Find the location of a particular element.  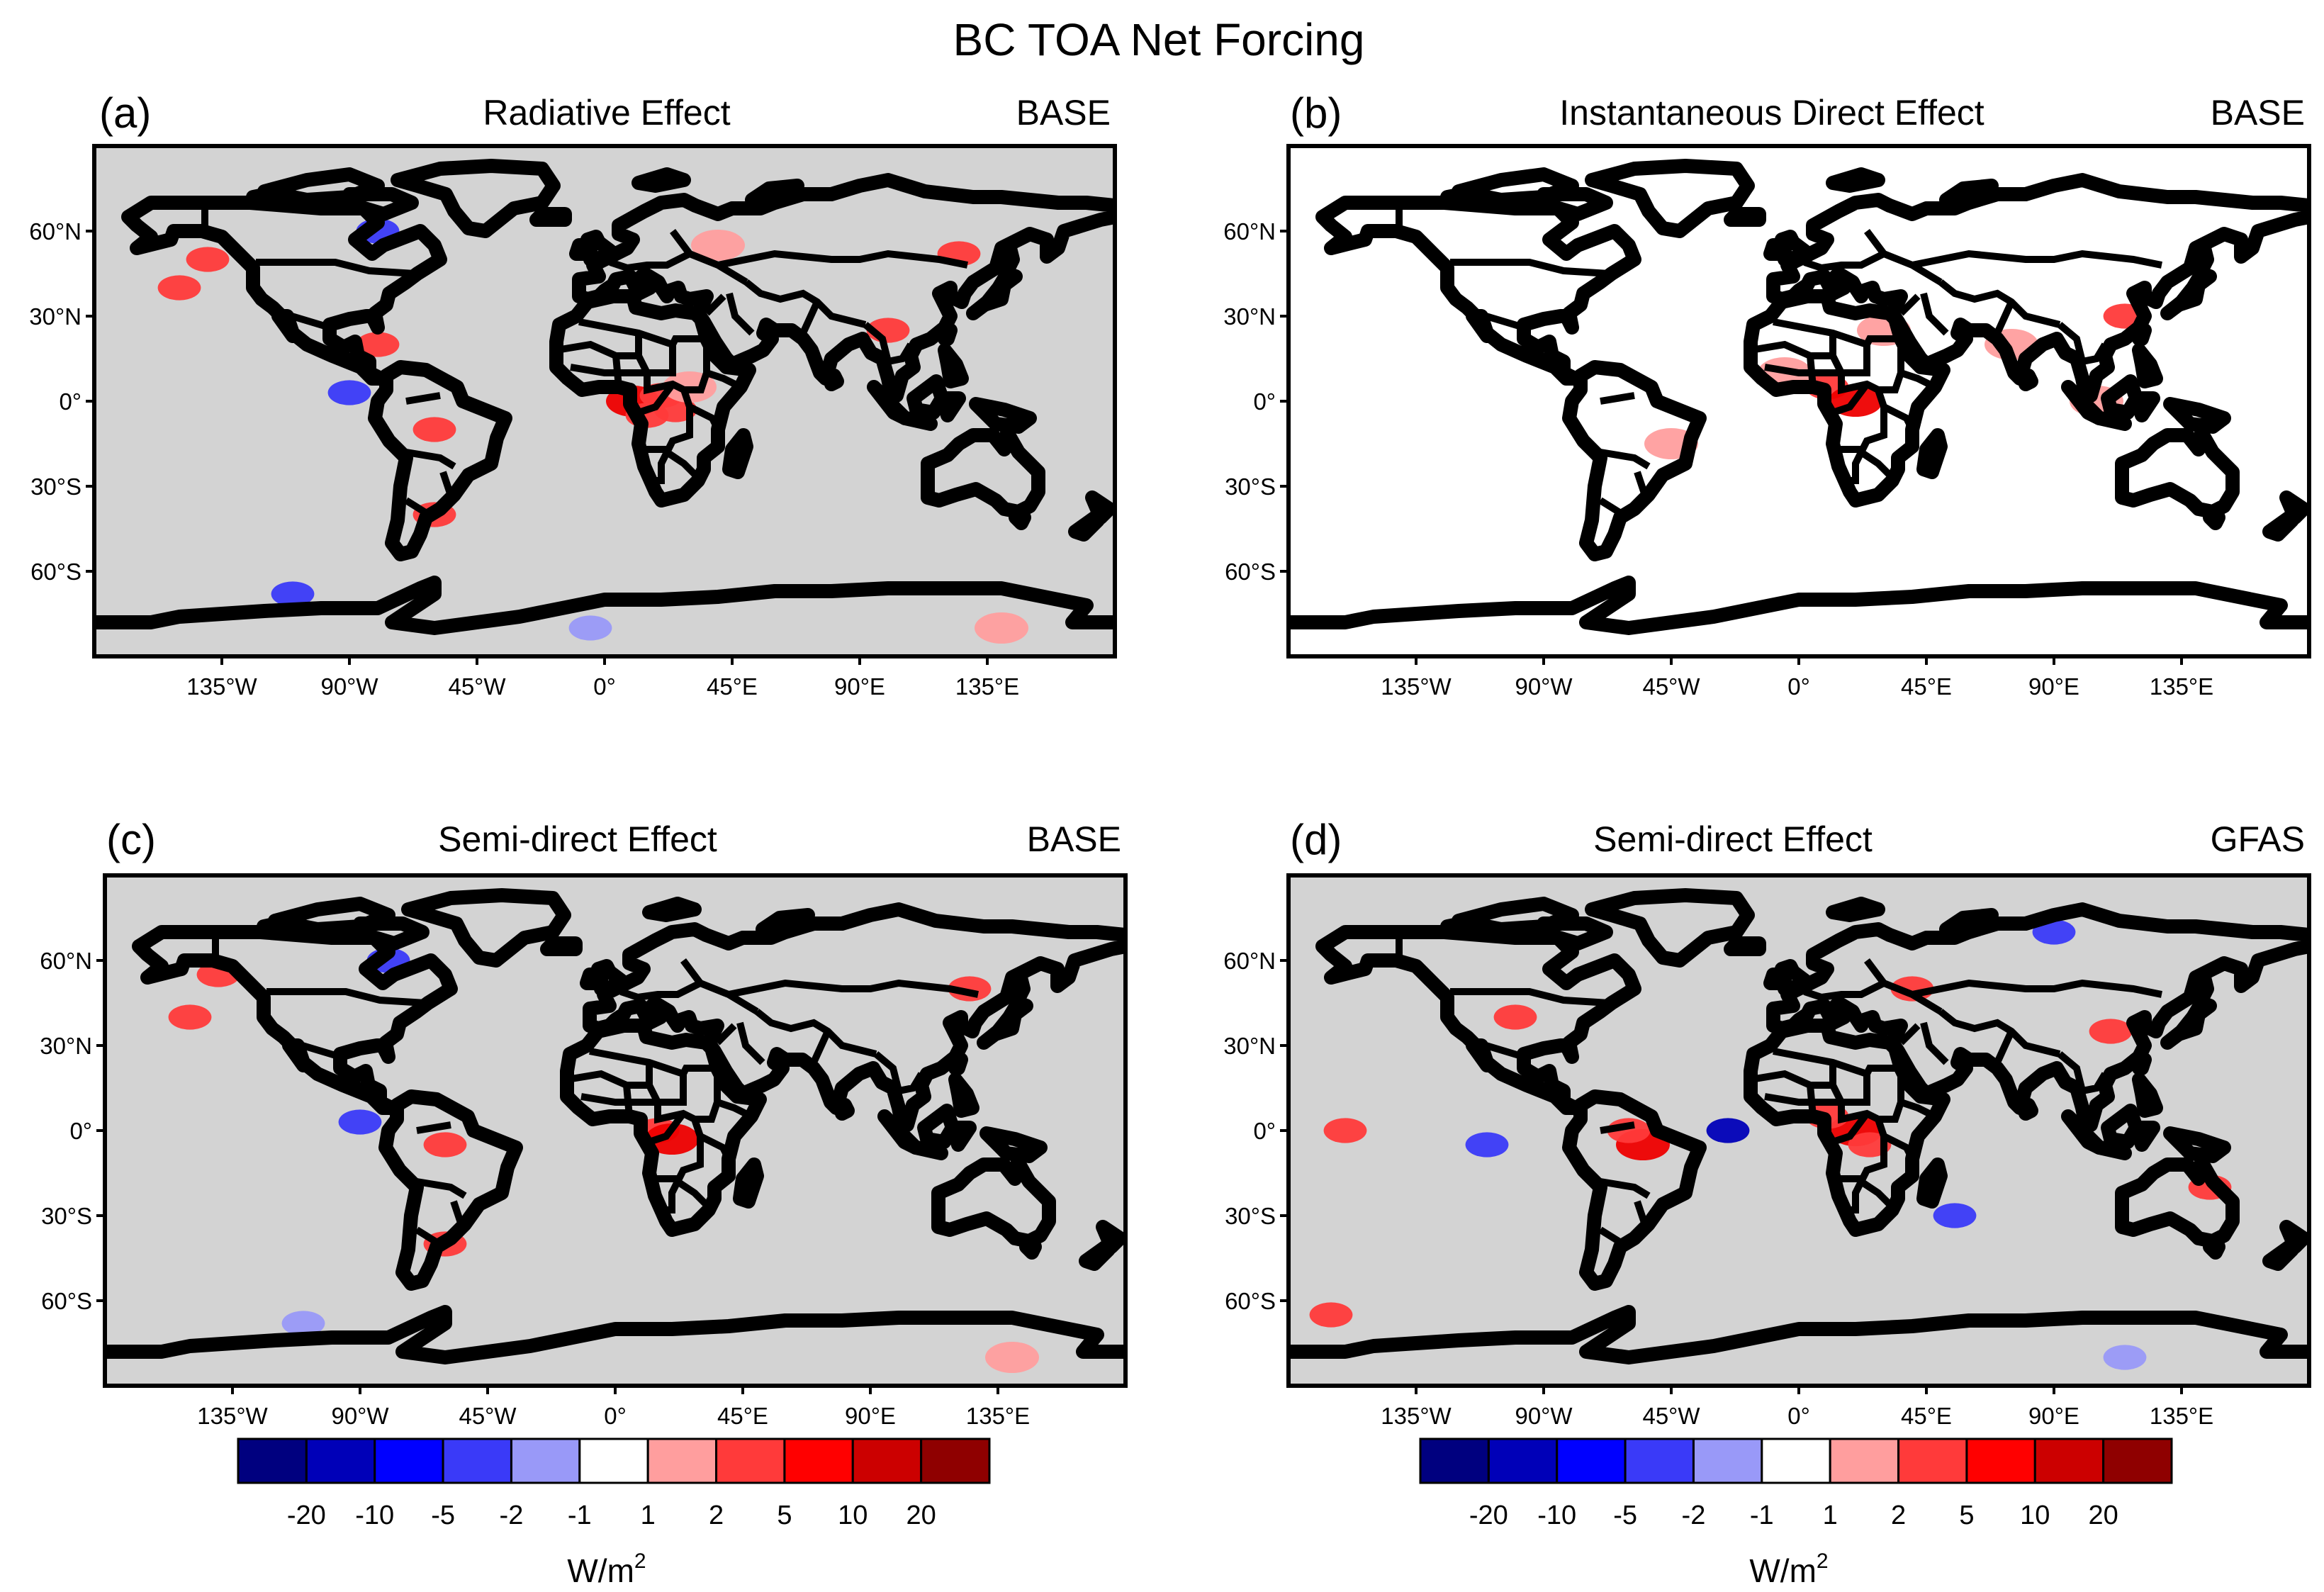

colorbar-right: -20 -10 -5 -2 -1 1 2 5 10 20 W/m2 is located at coordinates (1796, 1513).